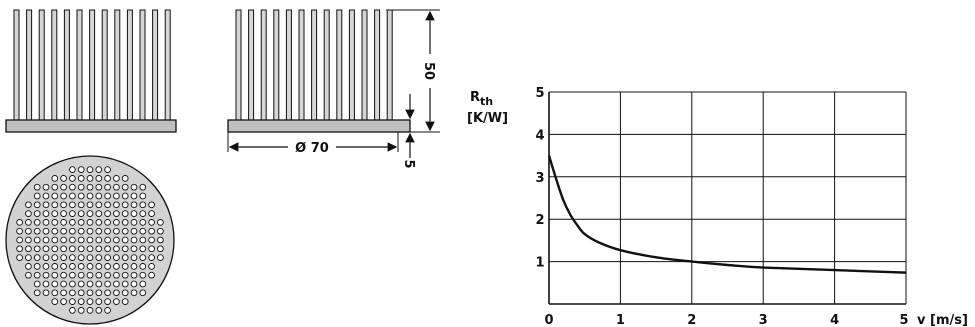 Image resolution: width=975 pixels, height=327 pixels. I want to click on y-axis-unit: [K/W], so click(487, 118).